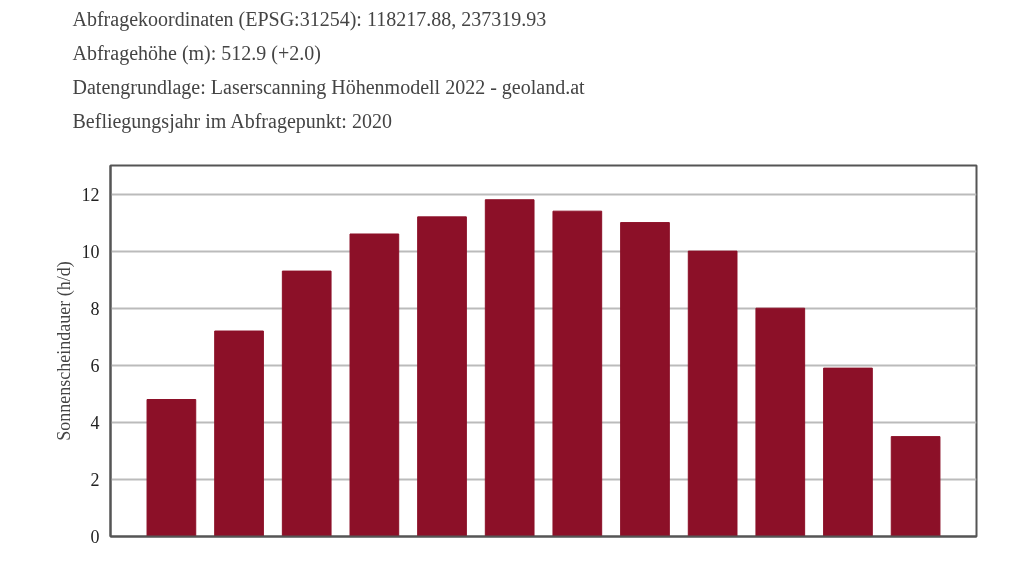 This screenshot has height=576, width=1024. What do you see at coordinates (95, 479) in the screenshot?
I see `y-tick-label: 2` at bounding box center [95, 479].